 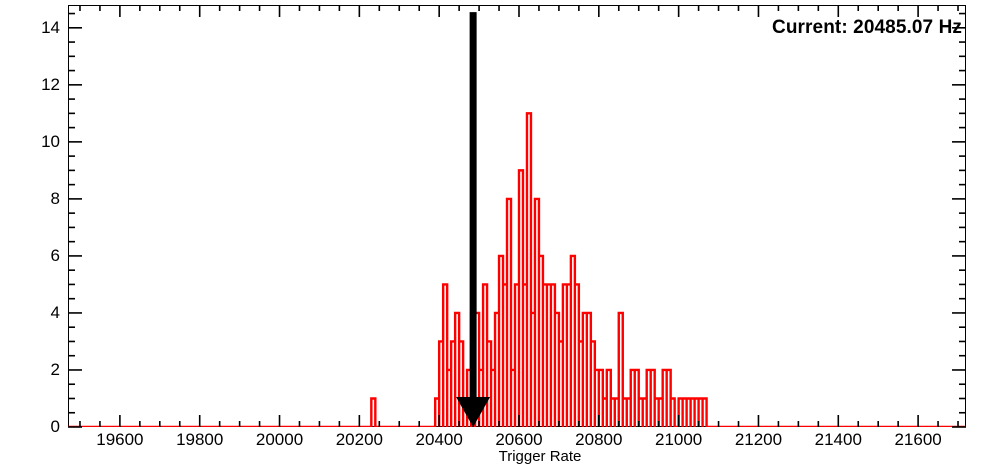 What do you see at coordinates (50, 84) in the screenshot?
I see `y-tick-label: 12` at bounding box center [50, 84].